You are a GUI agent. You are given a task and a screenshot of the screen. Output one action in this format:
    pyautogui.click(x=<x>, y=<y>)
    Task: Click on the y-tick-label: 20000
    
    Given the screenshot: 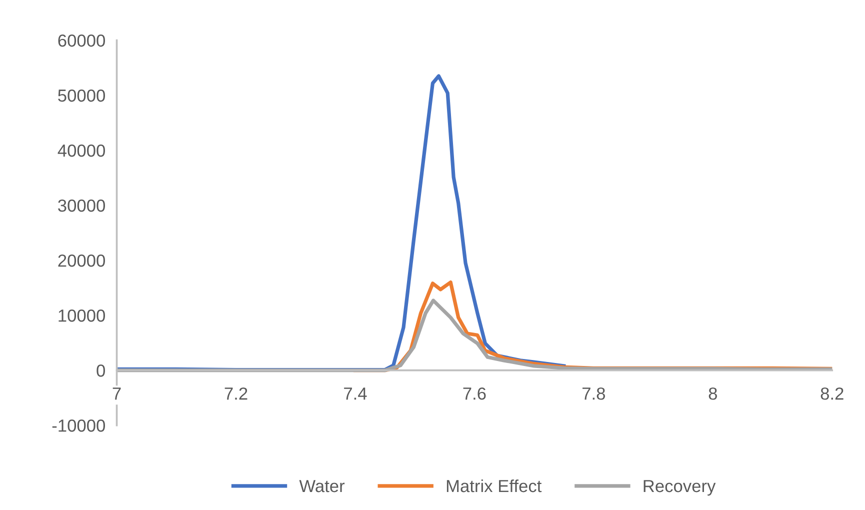 What is the action you would take?
    pyautogui.click(x=81, y=260)
    